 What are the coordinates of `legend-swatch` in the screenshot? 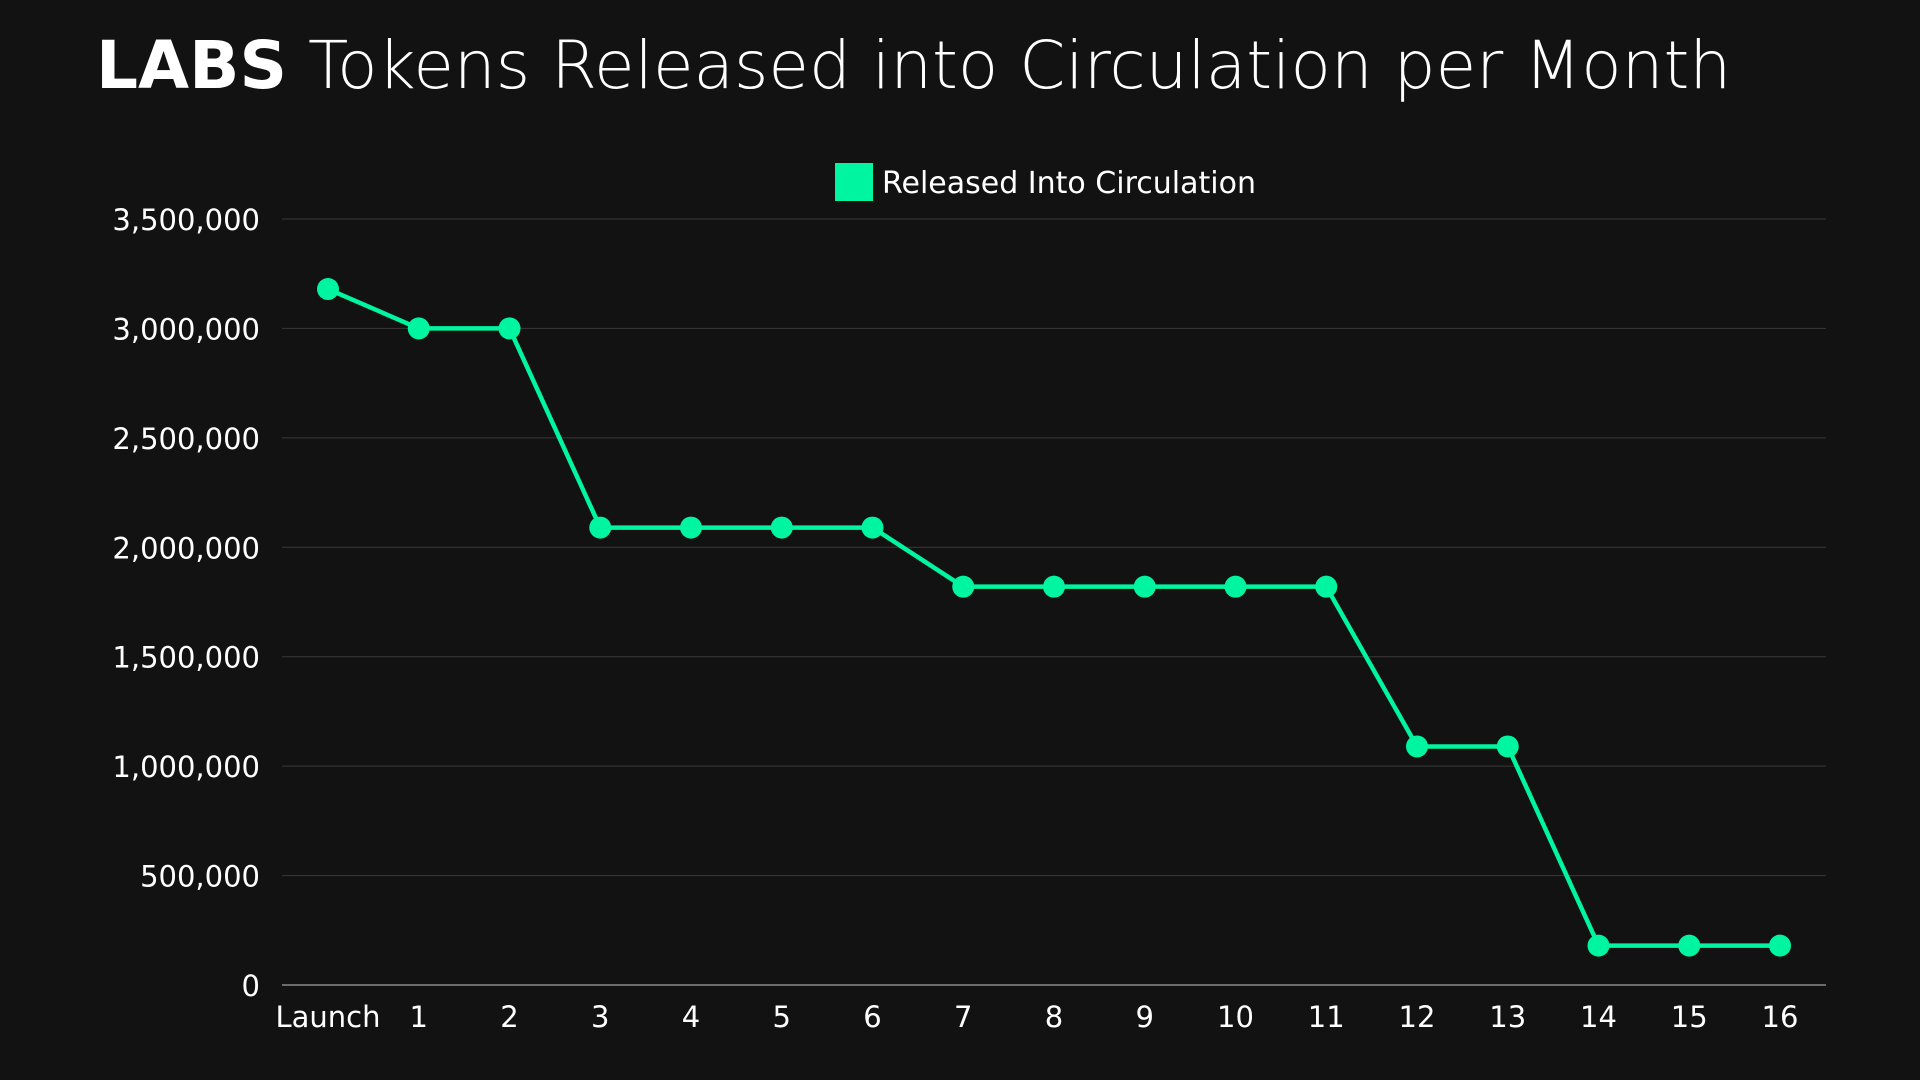 It's located at (854, 182).